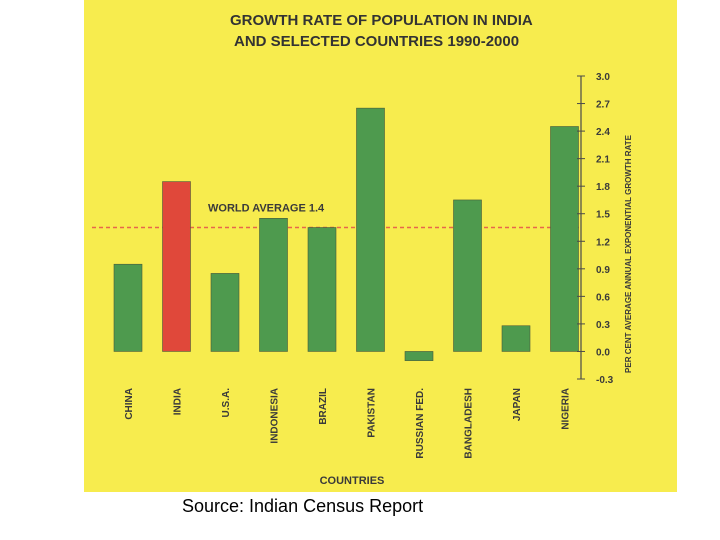  What do you see at coordinates (225, 312) in the screenshot?
I see `bar-u-s-a` at bounding box center [225, 312].